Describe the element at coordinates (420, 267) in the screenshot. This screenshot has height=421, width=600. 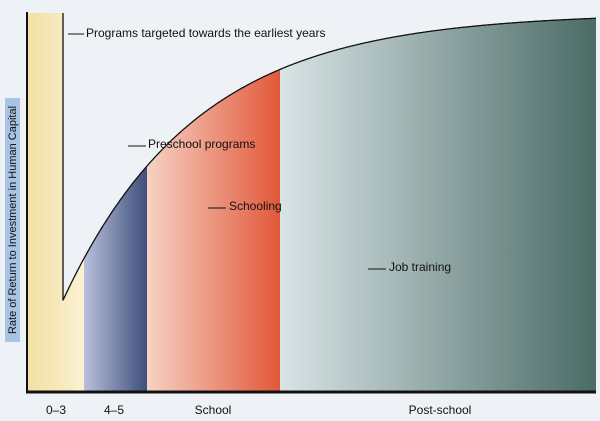
I see `annotation-label-3: Job training` at that location.